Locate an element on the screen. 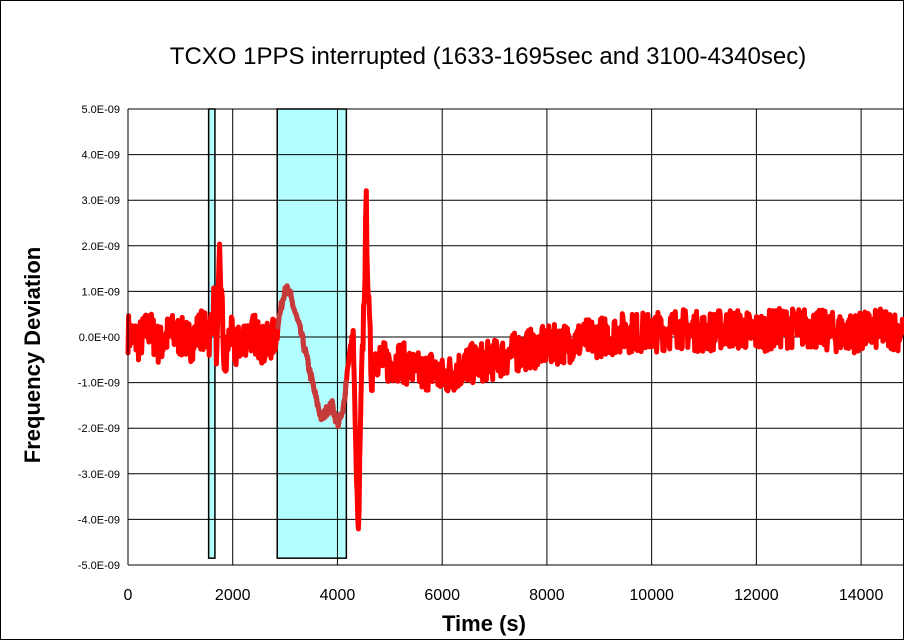 This screenshot has height=640, width=904. y-tick-label-0: 5.0E-09 is located at coordinates (100, 110).